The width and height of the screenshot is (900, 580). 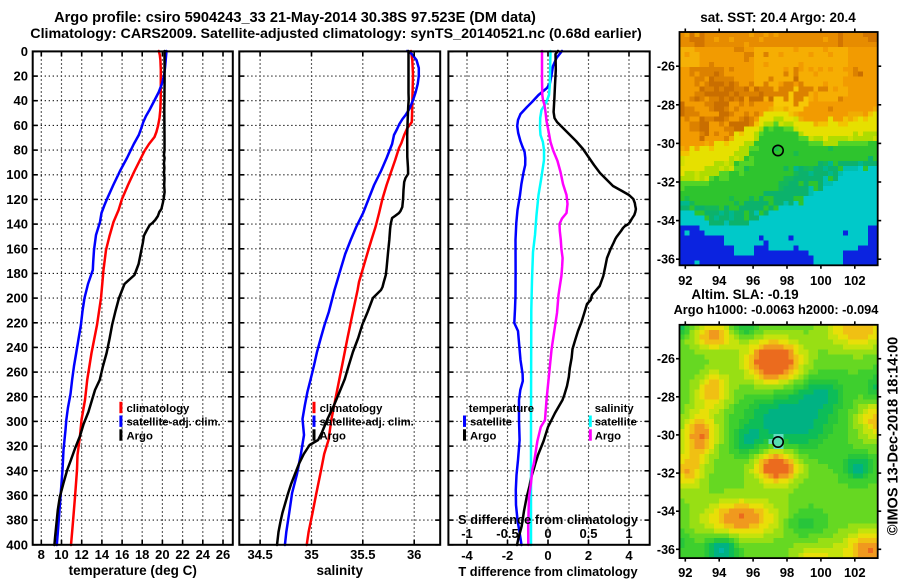 What do you see at coordinates (133, 570) in the screenshot?
I see `svg-text: temperature (deg C)` at bounding box center [133, 570].